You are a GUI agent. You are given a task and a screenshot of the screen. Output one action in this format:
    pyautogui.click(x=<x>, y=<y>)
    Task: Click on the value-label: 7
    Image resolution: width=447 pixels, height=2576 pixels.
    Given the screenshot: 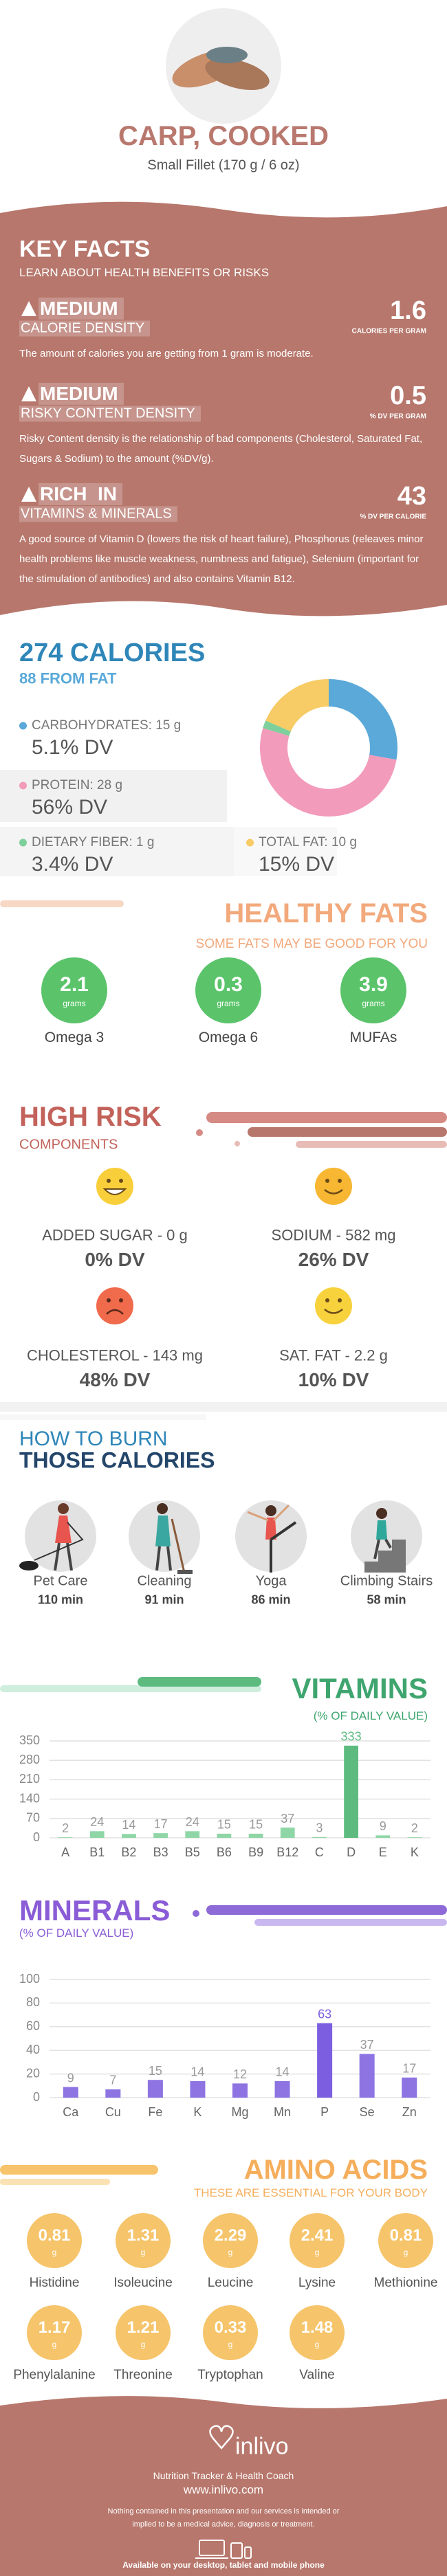 What is the action you would take?
    pyautogui.click(x=112, y=2080)
    